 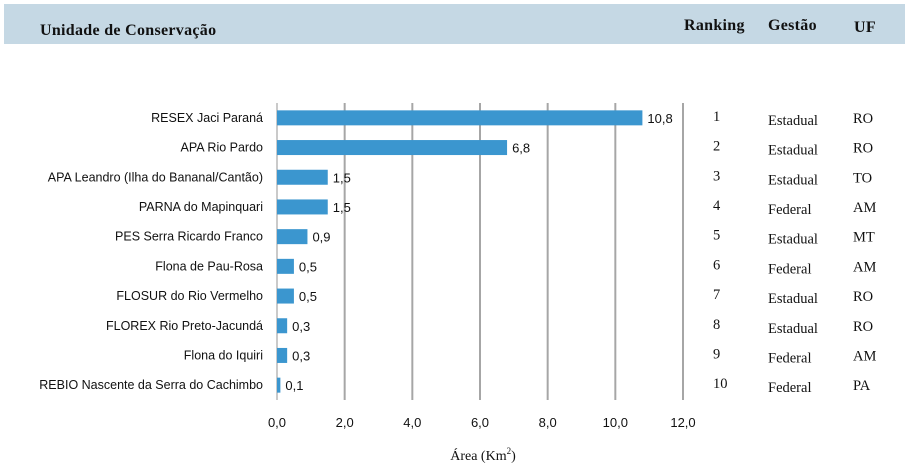 I want to click on x-tick-label: 12,0, so click(x=682, y=422).